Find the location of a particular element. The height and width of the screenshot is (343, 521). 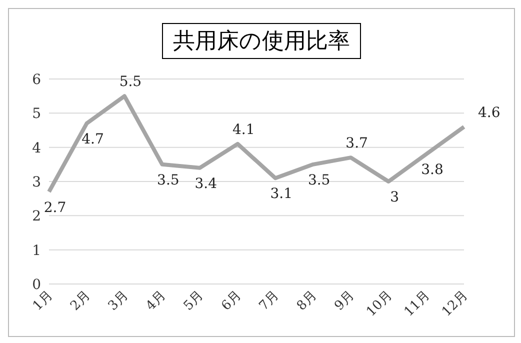

data-label: 4.6 is located at coordinates (489, 112).